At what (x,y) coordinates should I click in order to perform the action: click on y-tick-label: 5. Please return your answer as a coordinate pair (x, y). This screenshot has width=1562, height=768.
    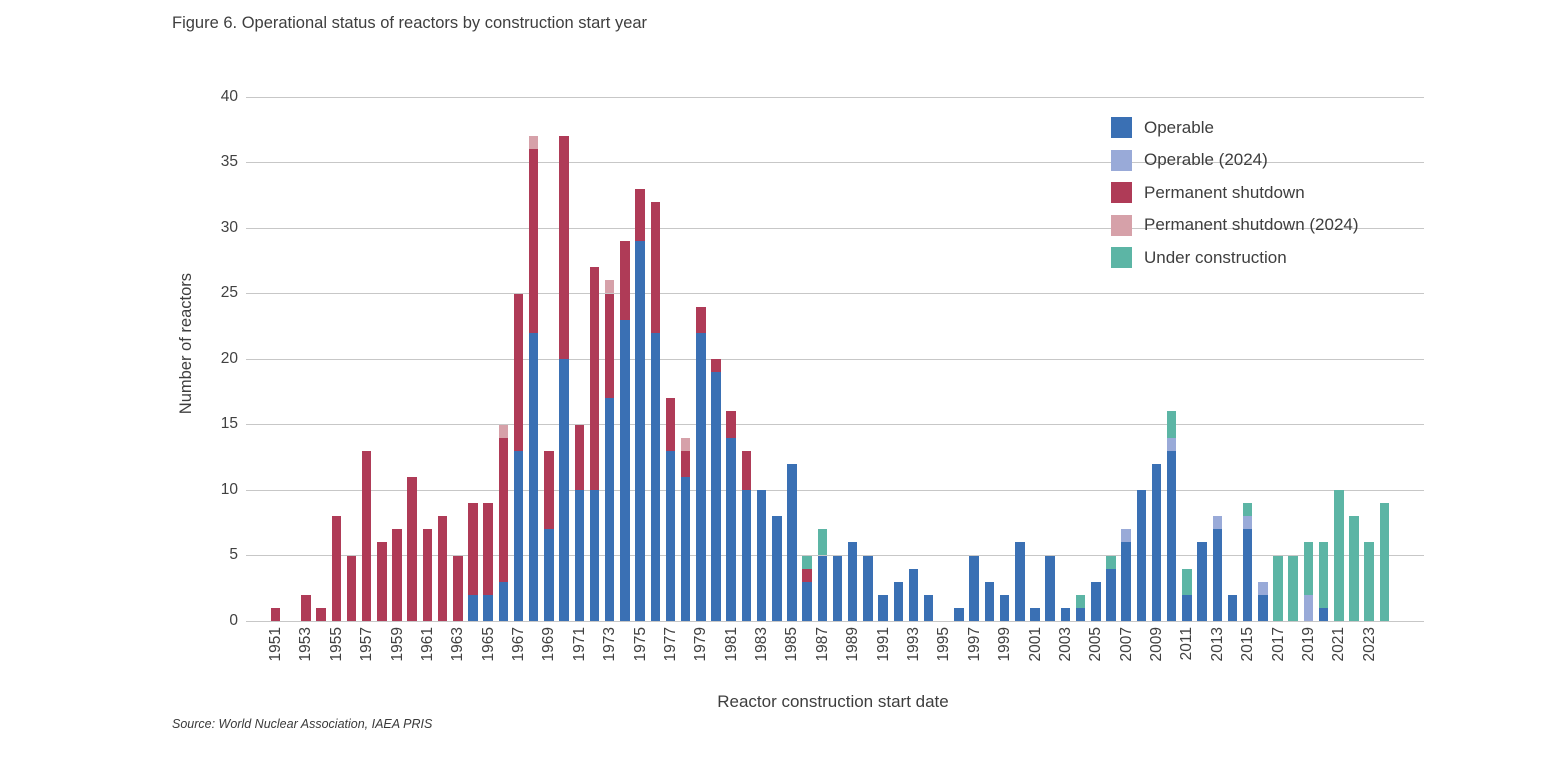
    Looking at the image, I should click on (233, 554).